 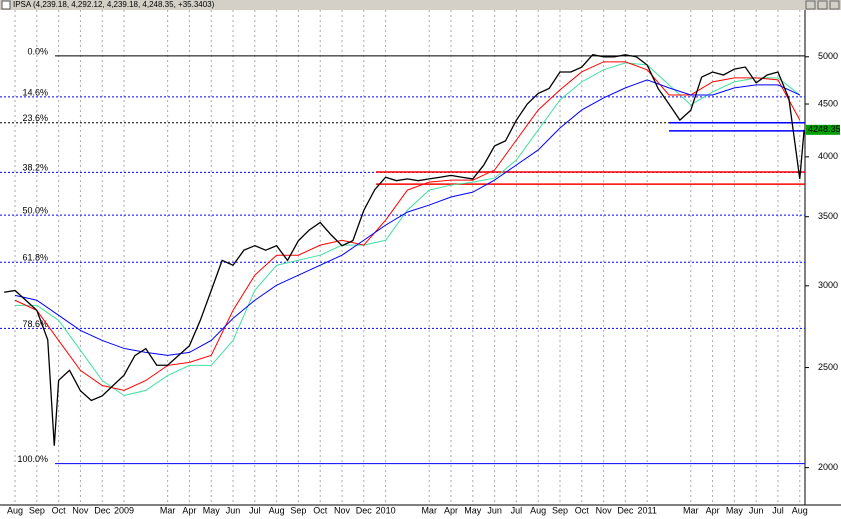 What do you see at coordinates (822, 5) in the screenshot?
I see `maximize-button` at bounding box center [822, 5].